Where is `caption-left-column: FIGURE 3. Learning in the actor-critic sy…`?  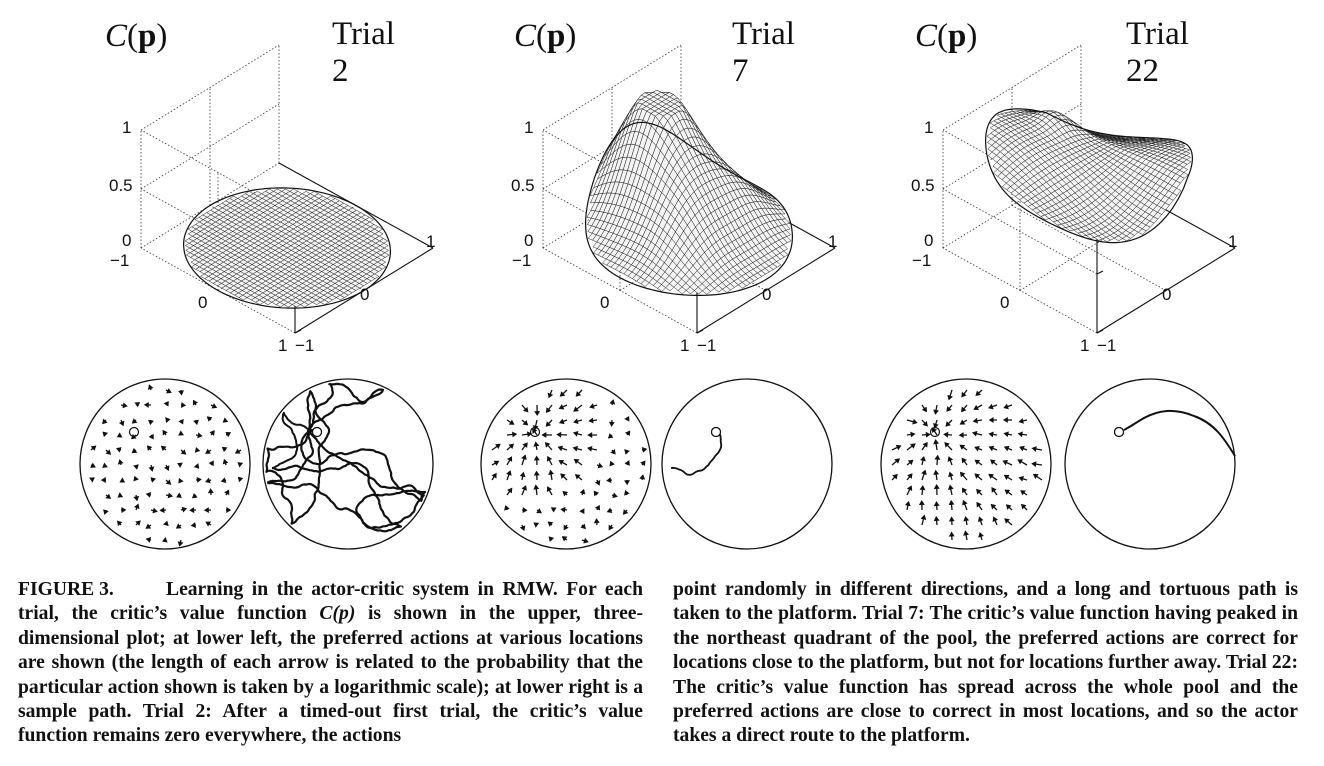
caption-left-column: FIGURE 3. Learning in the actor-critic sy… is located at coordinates (330, 663).